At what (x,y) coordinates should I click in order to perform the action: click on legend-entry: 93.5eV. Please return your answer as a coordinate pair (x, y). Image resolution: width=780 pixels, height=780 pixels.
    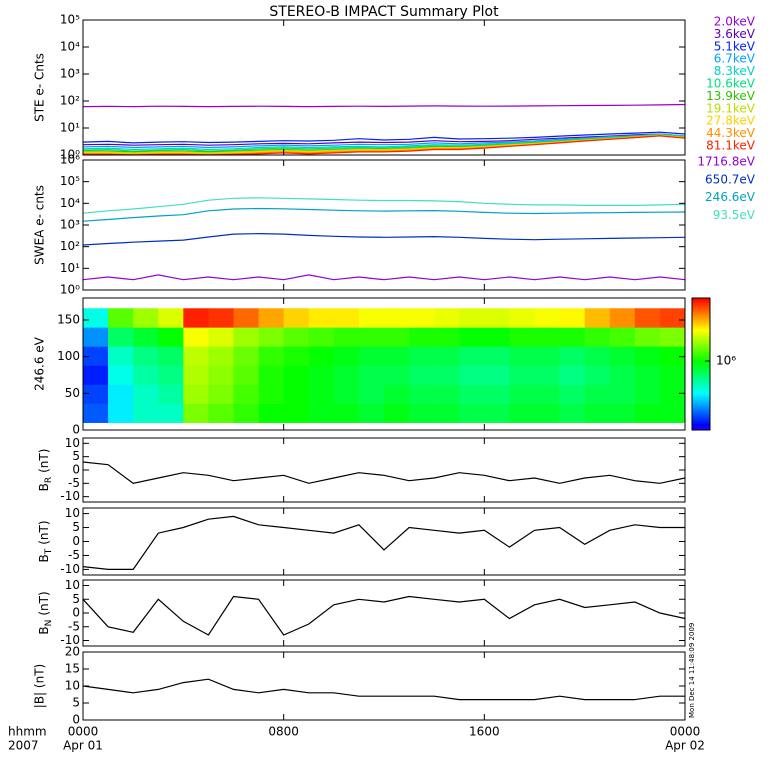
    Looking at the image, I should click on (734, 215).